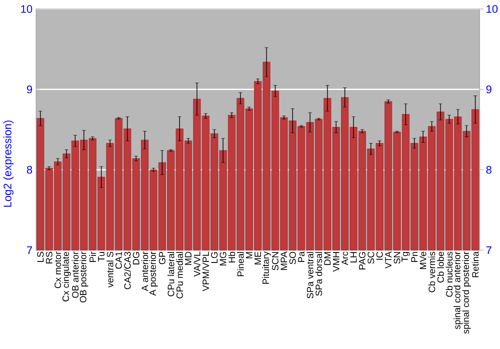  I want to click on x-tick-label: Hb, so click(232, 257).